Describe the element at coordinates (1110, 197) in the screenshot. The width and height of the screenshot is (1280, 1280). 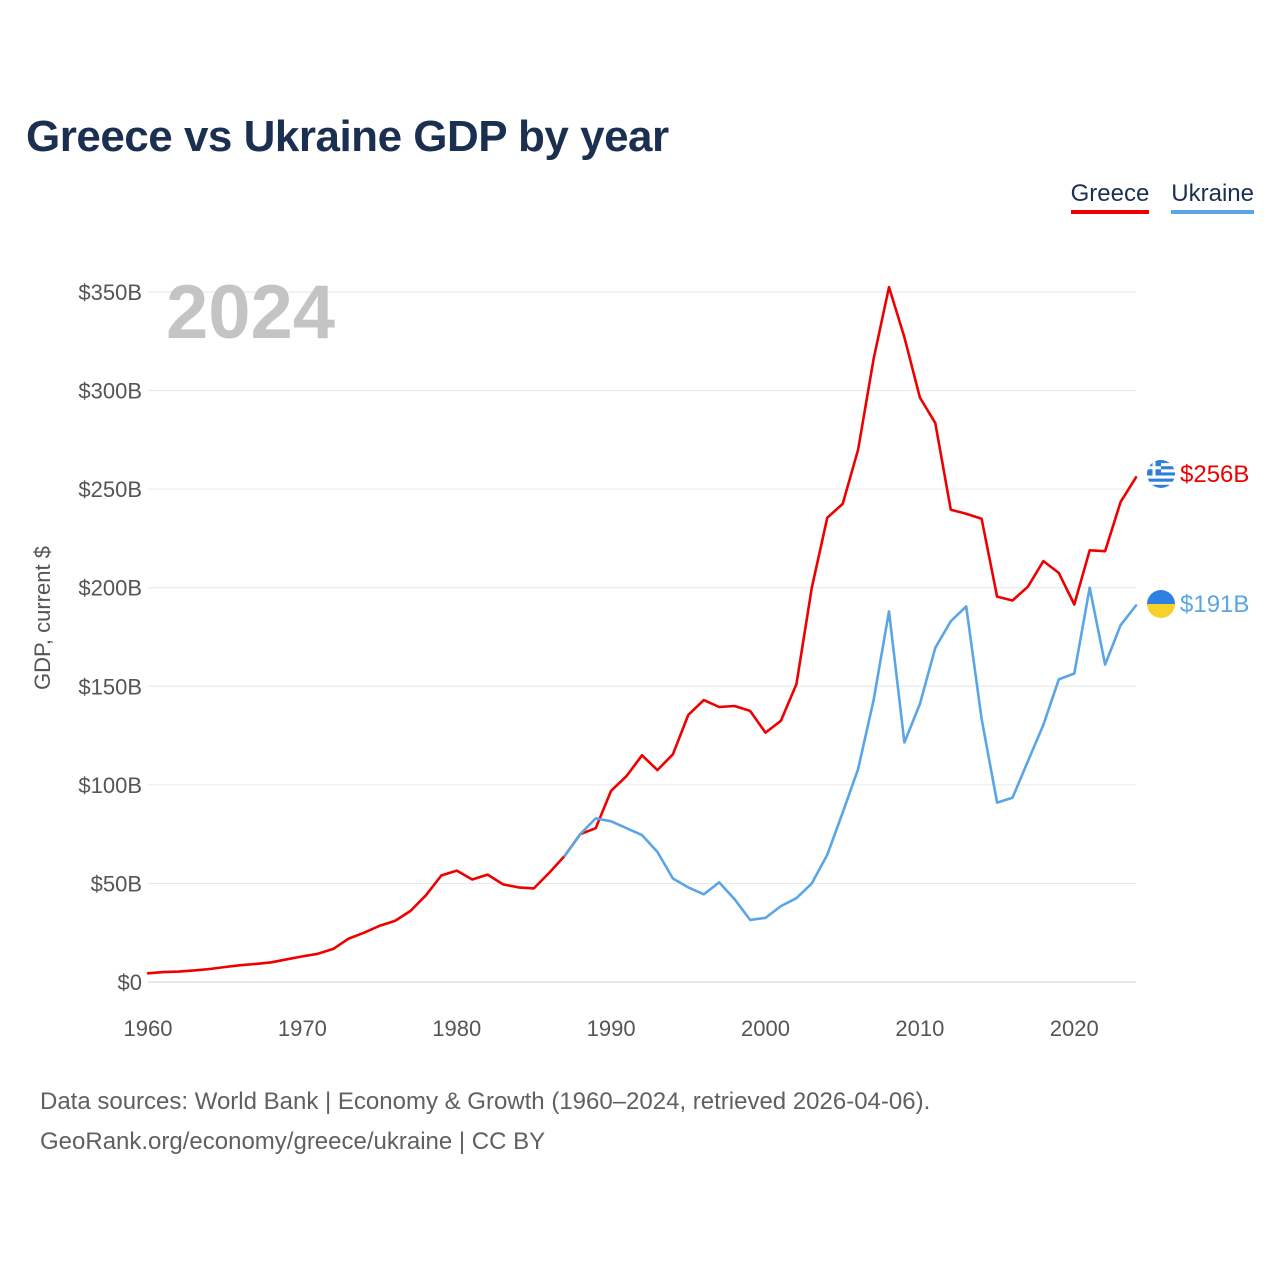
I see `legend-item-greece: Greece` at that location.